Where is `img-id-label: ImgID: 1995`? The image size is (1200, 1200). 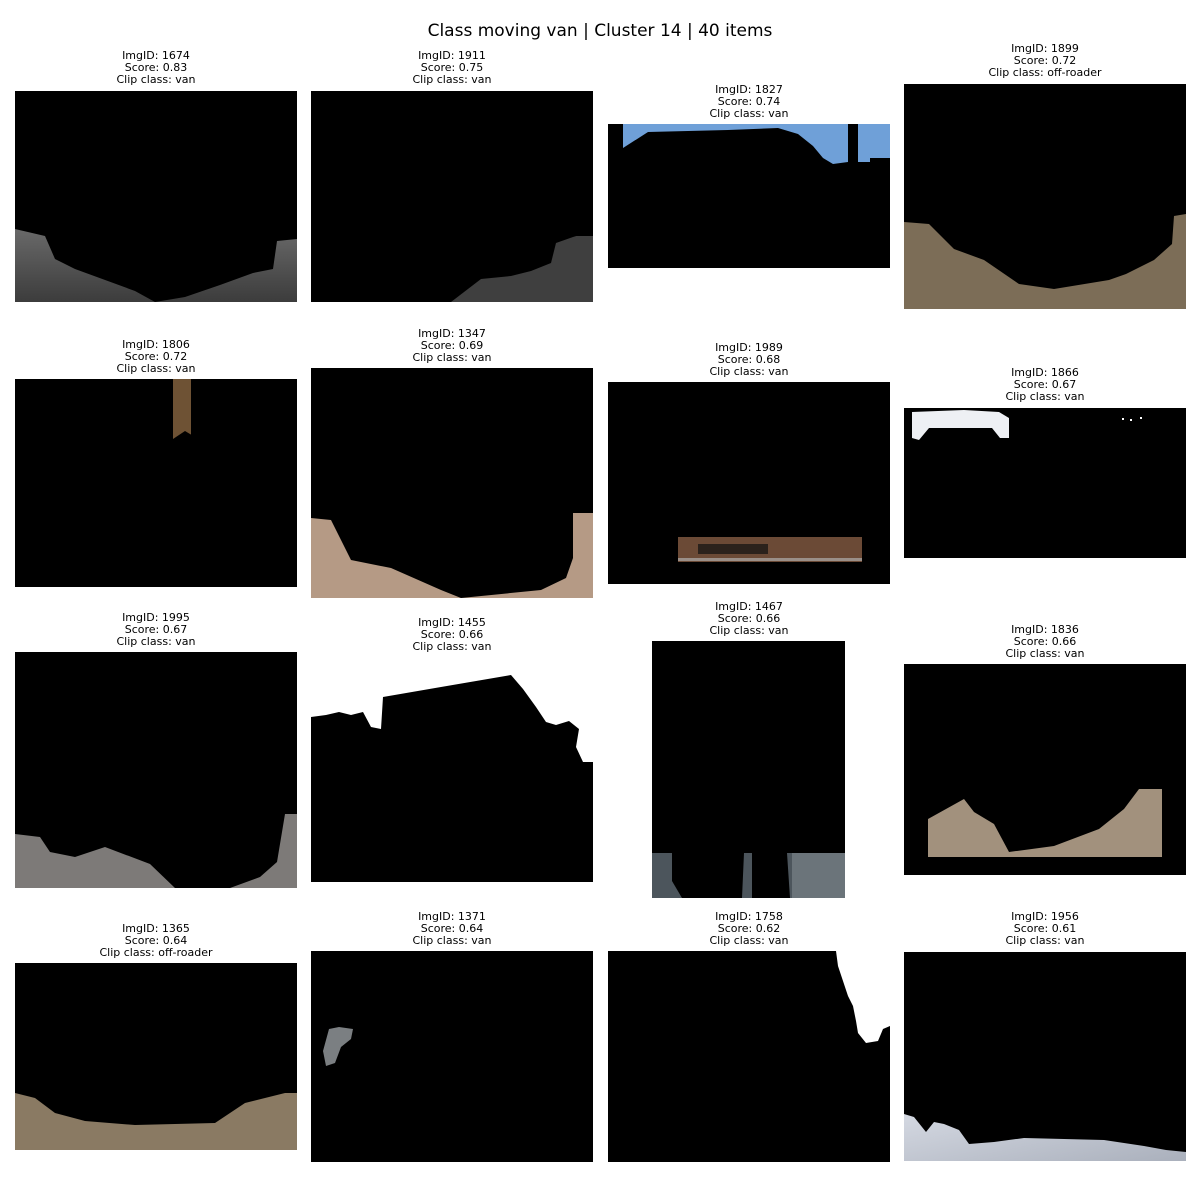
img-id-label: ImgID: 1995 is located at coordinates (156, 617).